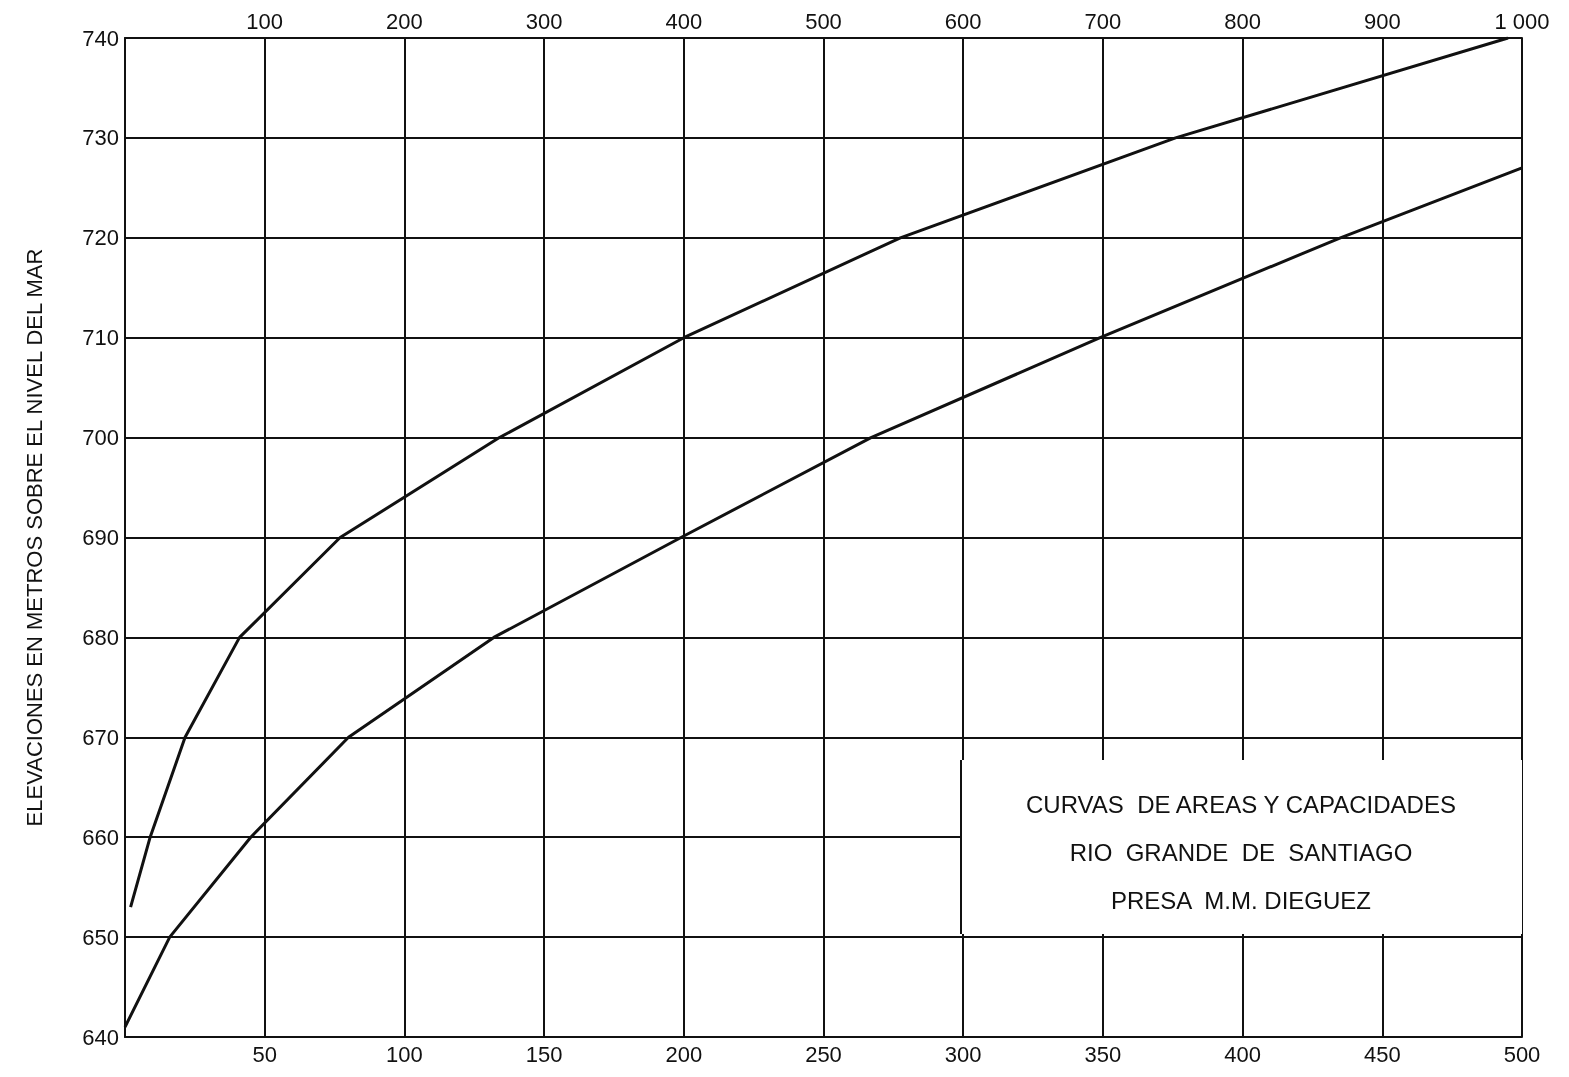 This screenshot has height=1077, width=1569. Describe the element at coordinates (1242, 1054) in the screenshot. I see `x-tick-label: 400` at that location.